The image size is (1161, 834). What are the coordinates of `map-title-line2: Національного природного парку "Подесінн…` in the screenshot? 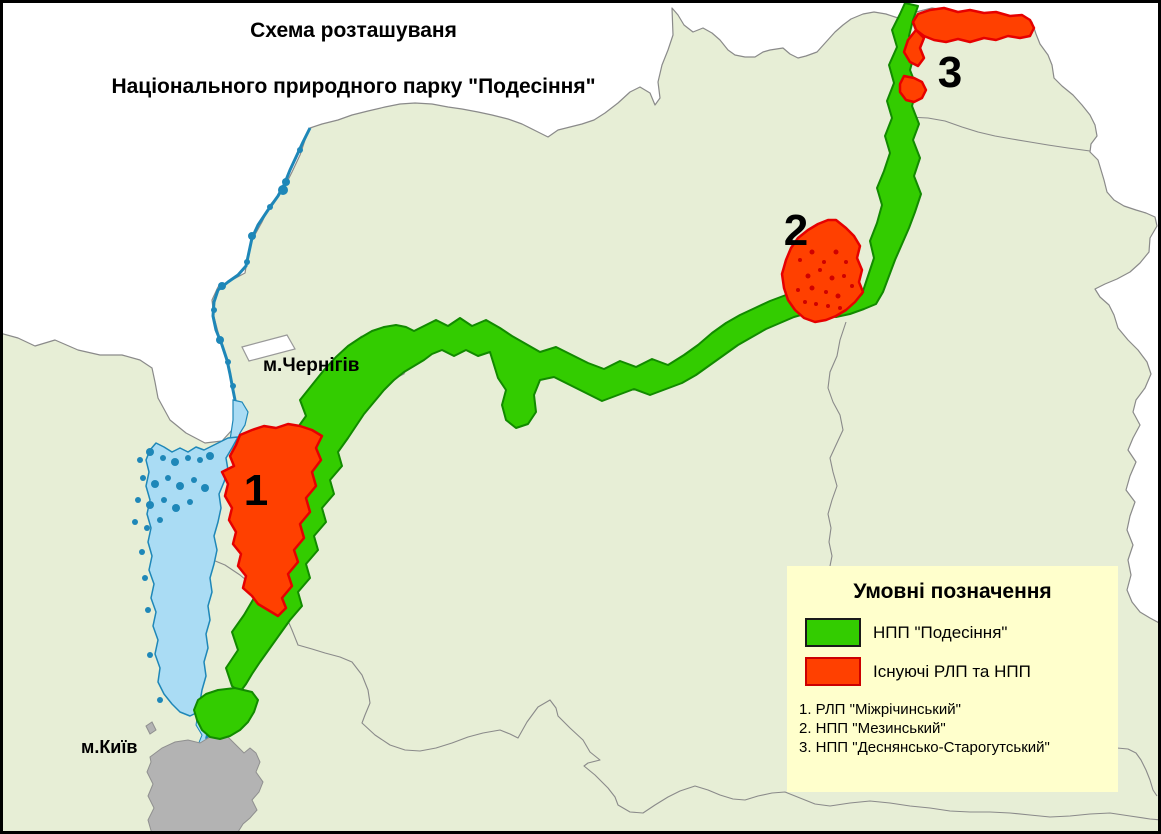 It's located at (353, 86).